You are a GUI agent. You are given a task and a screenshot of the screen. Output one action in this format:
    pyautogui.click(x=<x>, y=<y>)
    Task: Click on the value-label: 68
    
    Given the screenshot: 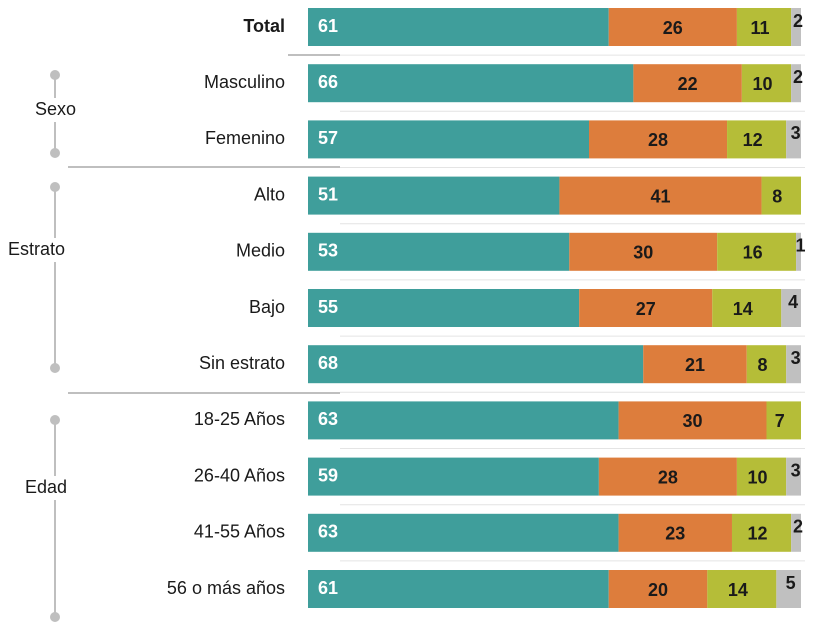 What is the action you would take?
    pyautogui.click(x=328, y=363)
    